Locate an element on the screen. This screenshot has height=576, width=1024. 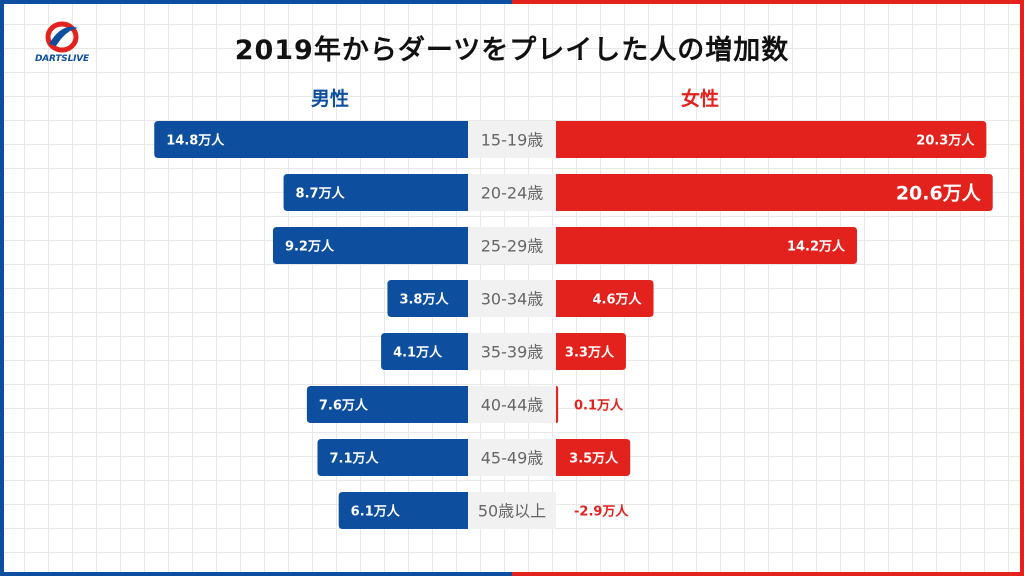
frame-top-left is located at coordinates (256, 2).